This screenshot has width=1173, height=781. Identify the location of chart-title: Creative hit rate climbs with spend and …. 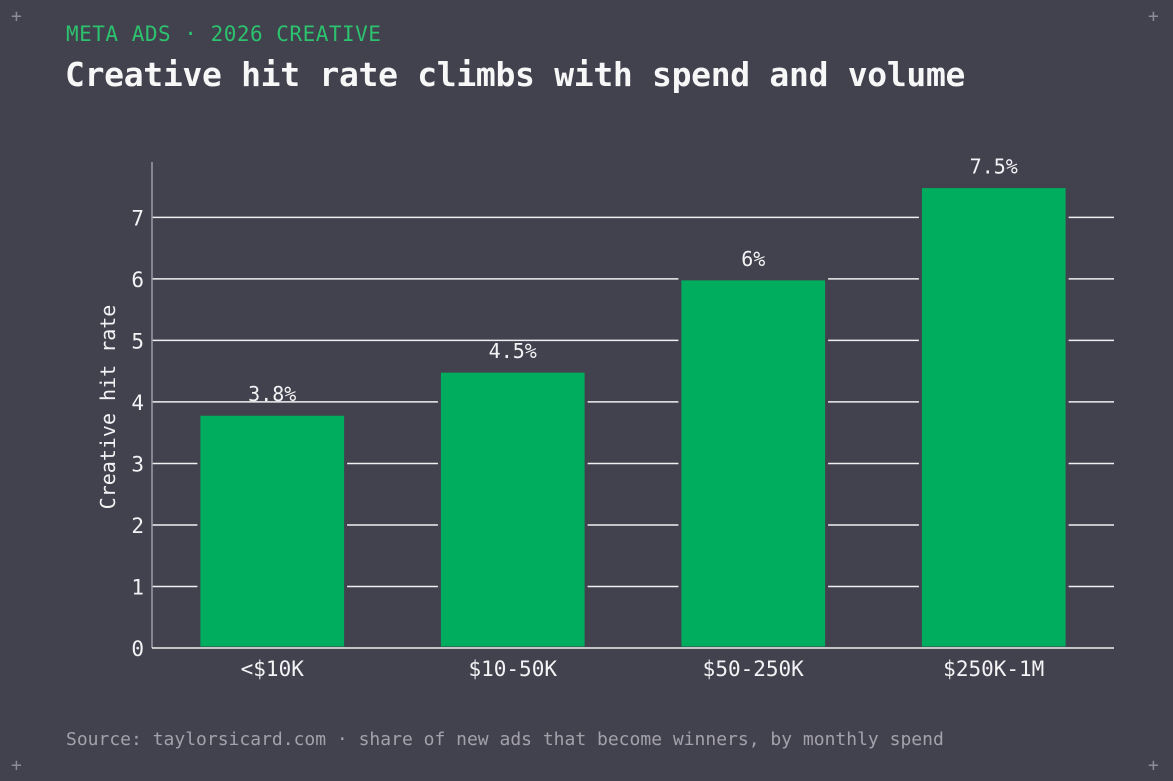
(515, 74).